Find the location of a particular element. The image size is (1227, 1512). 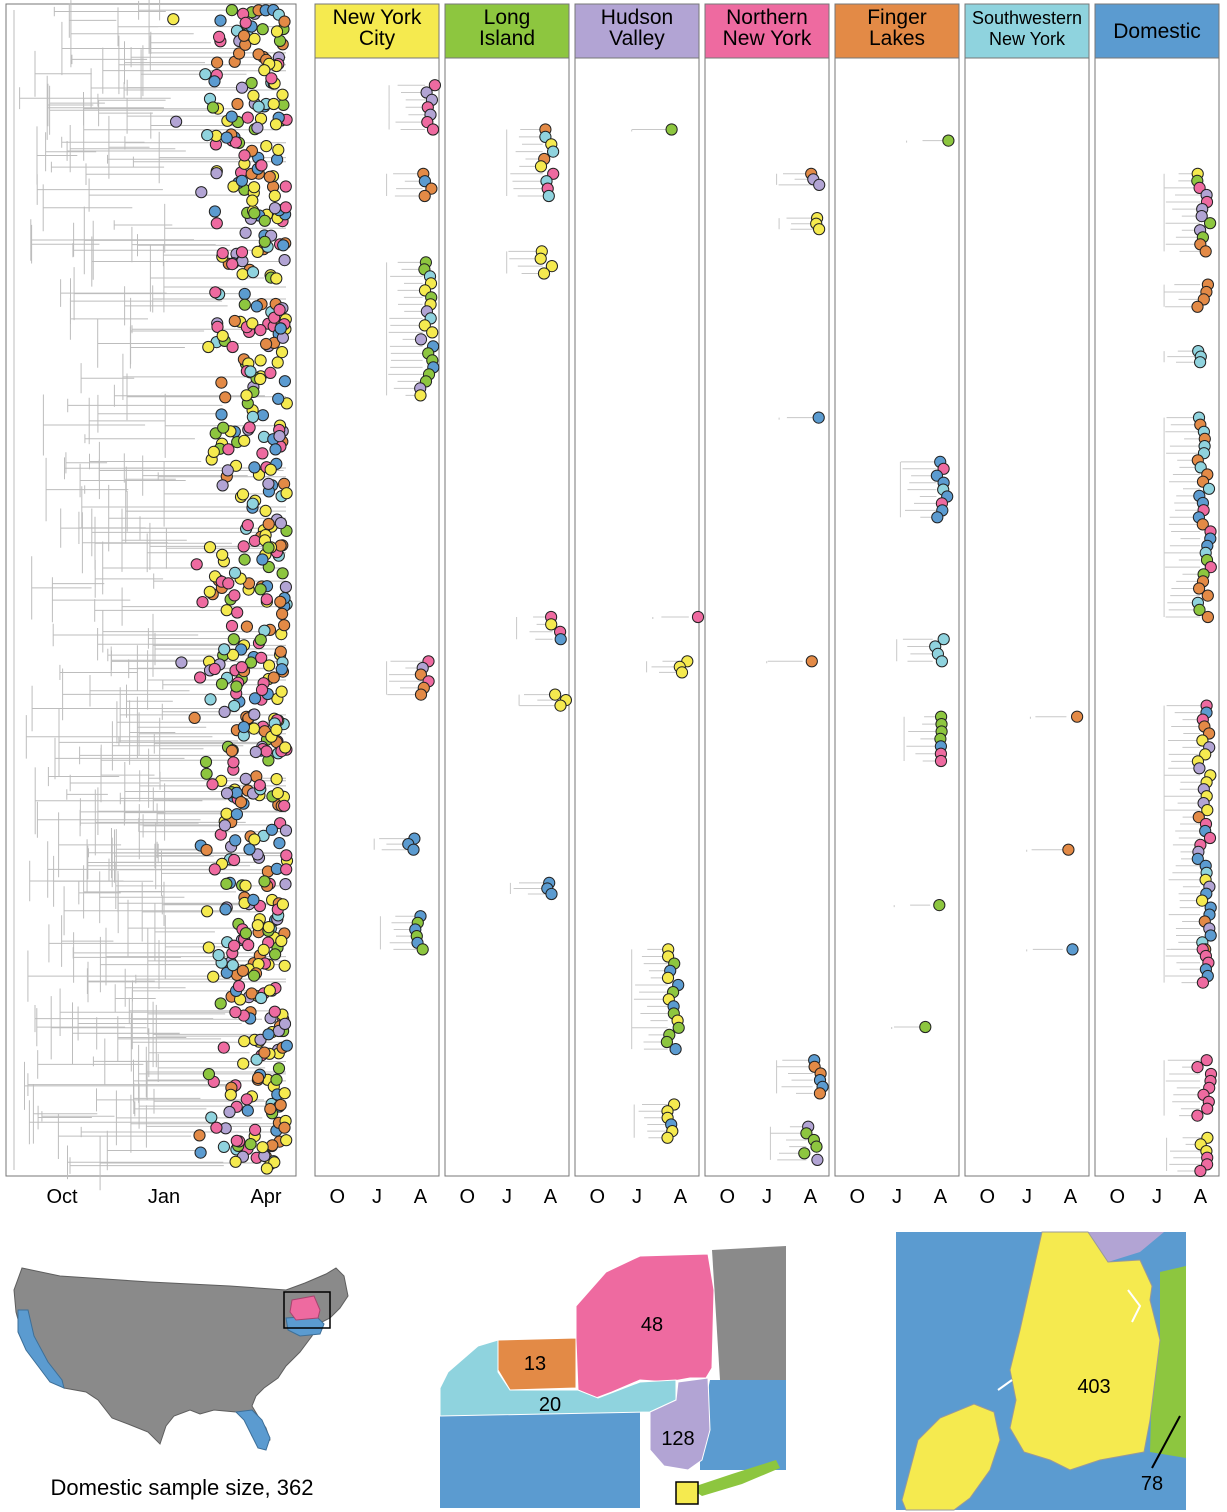

region-panel-title: Southwestern is located at coordinates (1027, 18).